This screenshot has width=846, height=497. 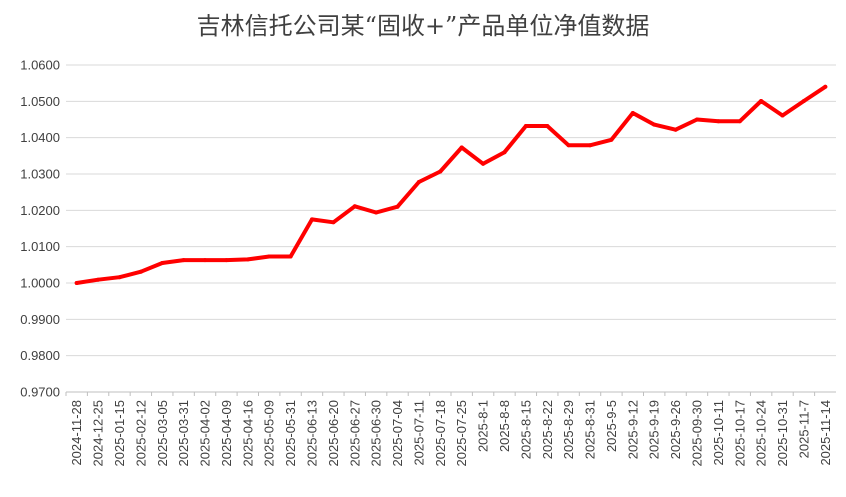 What do you see at coordinates (718, 433) in the screenshot?
I see `x-tick-label: 2025-10-11` at bounding box center [718, 433].